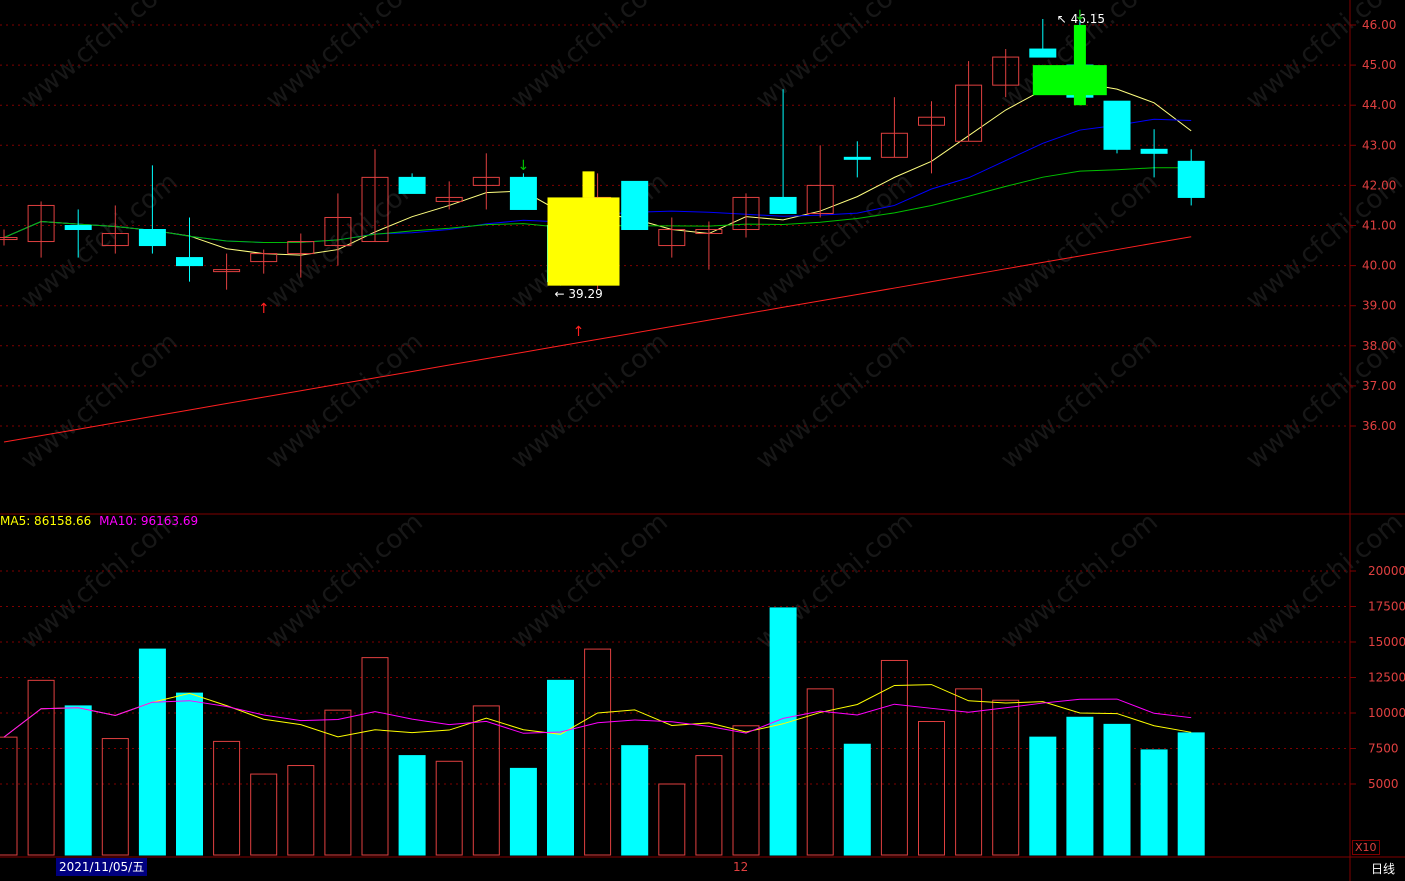  Describe the element at coordinates (1379, 306) in the screenshot. I see `price-tick-label: 39.00` at that location.